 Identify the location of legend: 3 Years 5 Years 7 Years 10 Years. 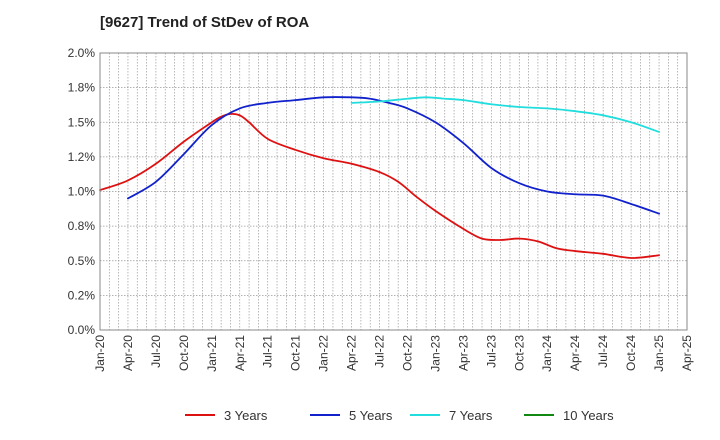
(399, 415).